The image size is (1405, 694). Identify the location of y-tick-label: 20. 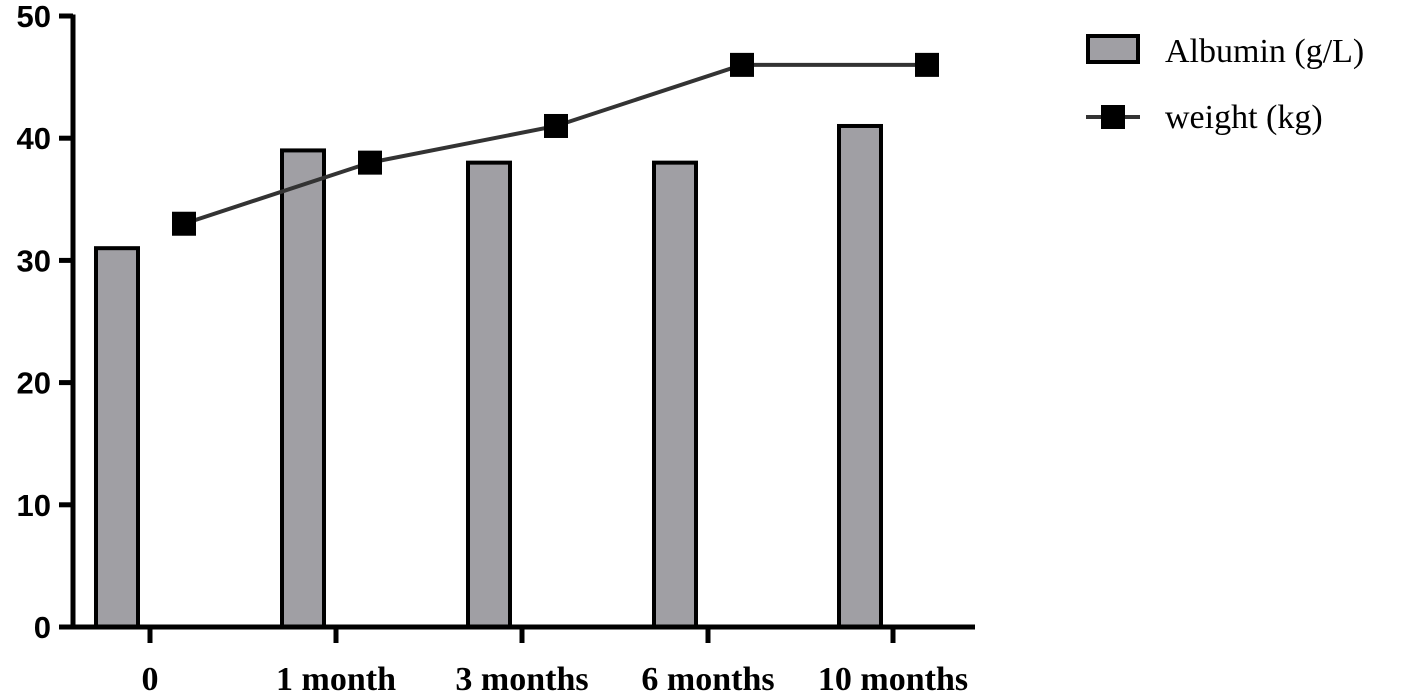
(34, 383).